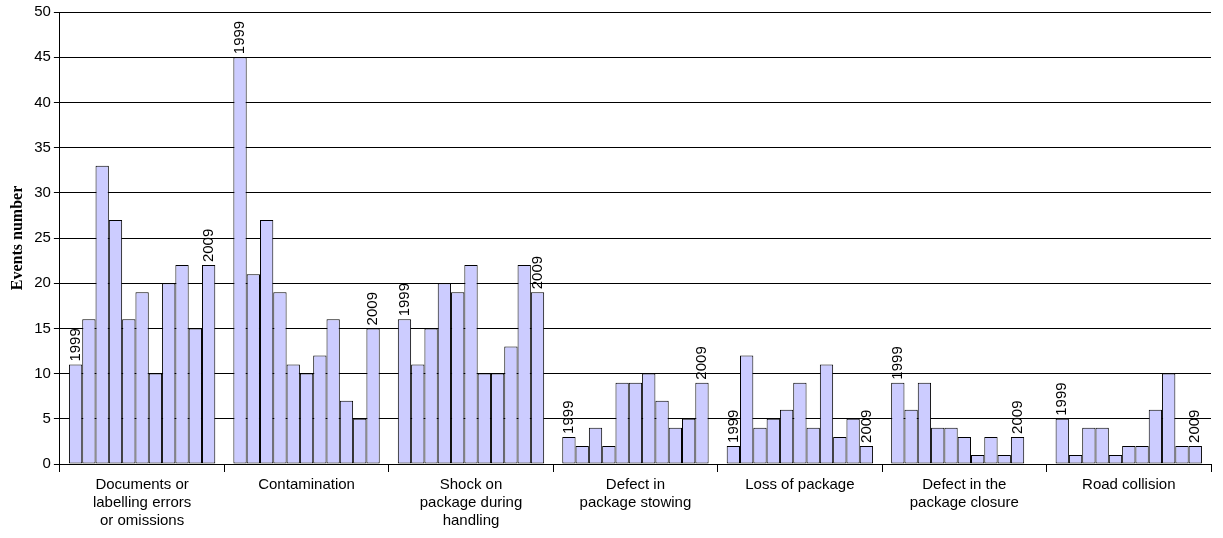 The width and height of the screenshot is (1223, 538). What do you see at coordinates (800, 484) in the screenshot?
I see `x-tick-label: Loss of package` at bounding box center [800, 484].